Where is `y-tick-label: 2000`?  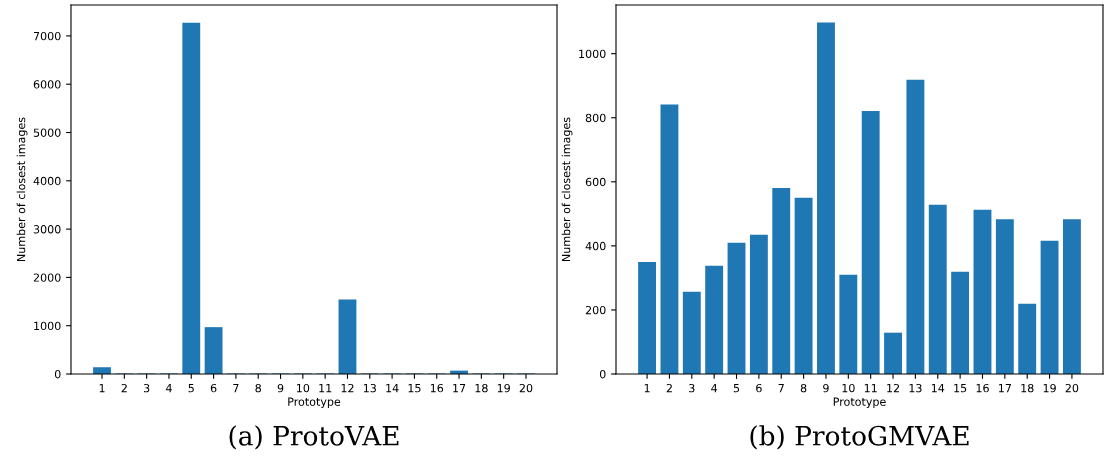
y-tick-label: 2000 is located at coordinates (47, 277).